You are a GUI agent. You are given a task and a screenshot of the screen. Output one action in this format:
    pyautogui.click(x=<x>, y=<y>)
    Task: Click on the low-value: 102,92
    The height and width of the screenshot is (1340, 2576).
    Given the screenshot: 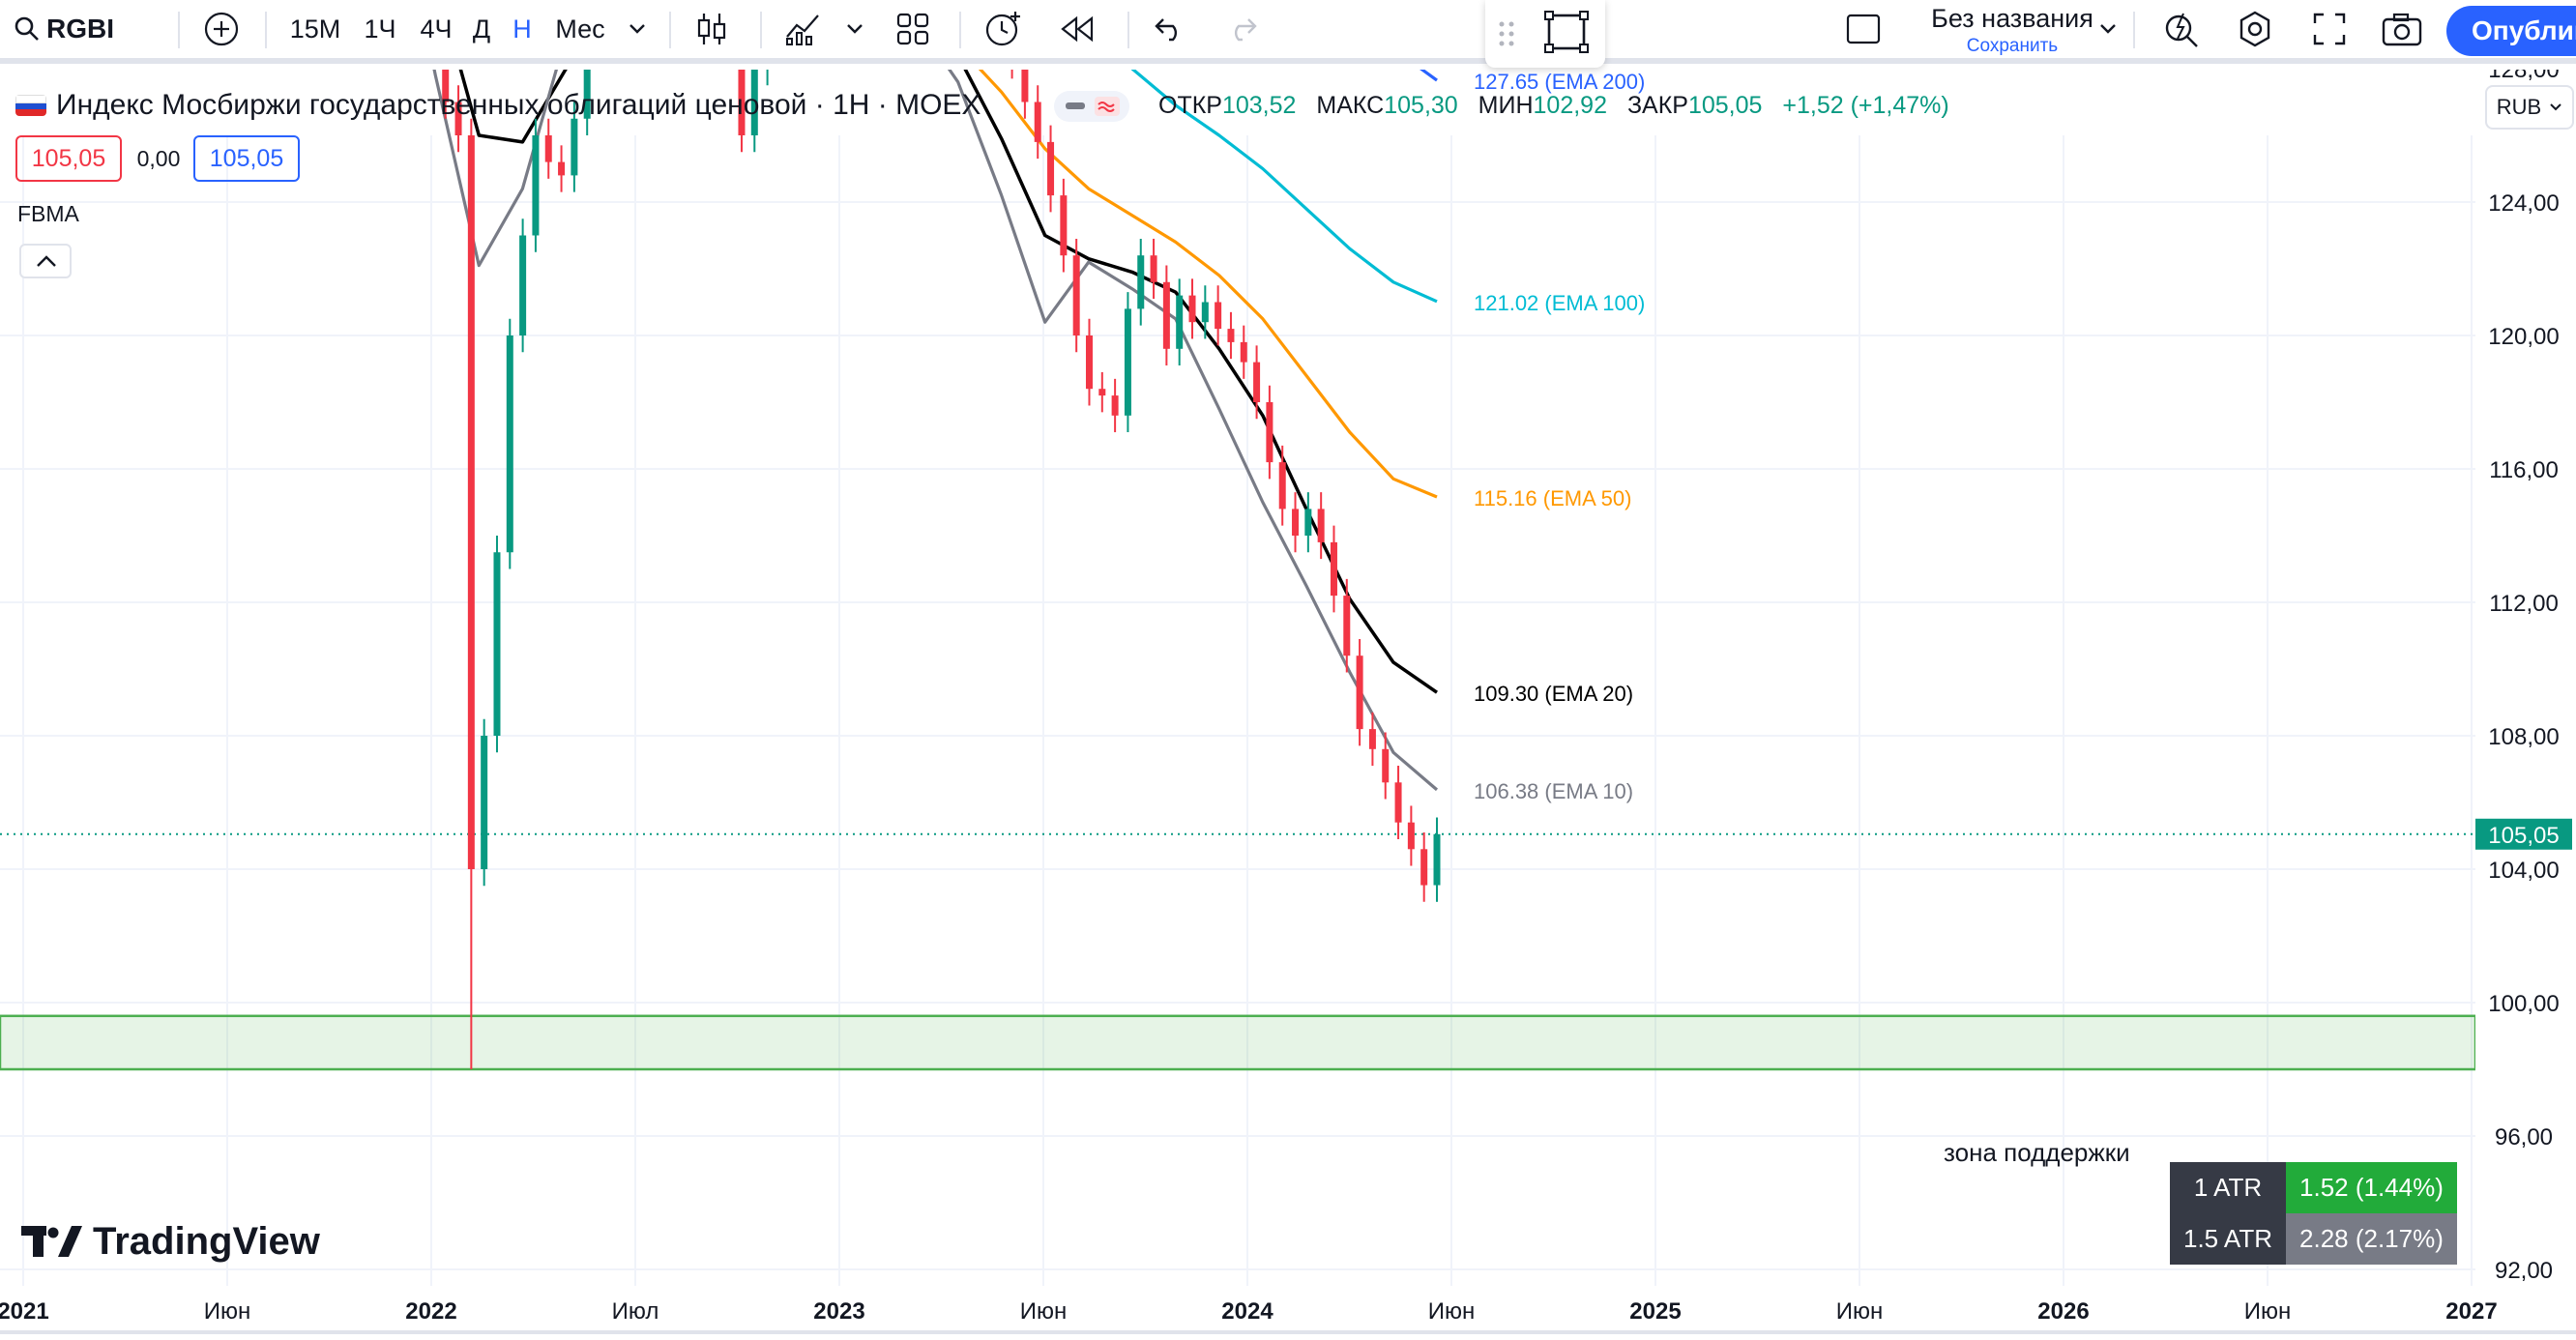 What is the action you would take?
    pyautogui.click(x=1570, y=105)
    